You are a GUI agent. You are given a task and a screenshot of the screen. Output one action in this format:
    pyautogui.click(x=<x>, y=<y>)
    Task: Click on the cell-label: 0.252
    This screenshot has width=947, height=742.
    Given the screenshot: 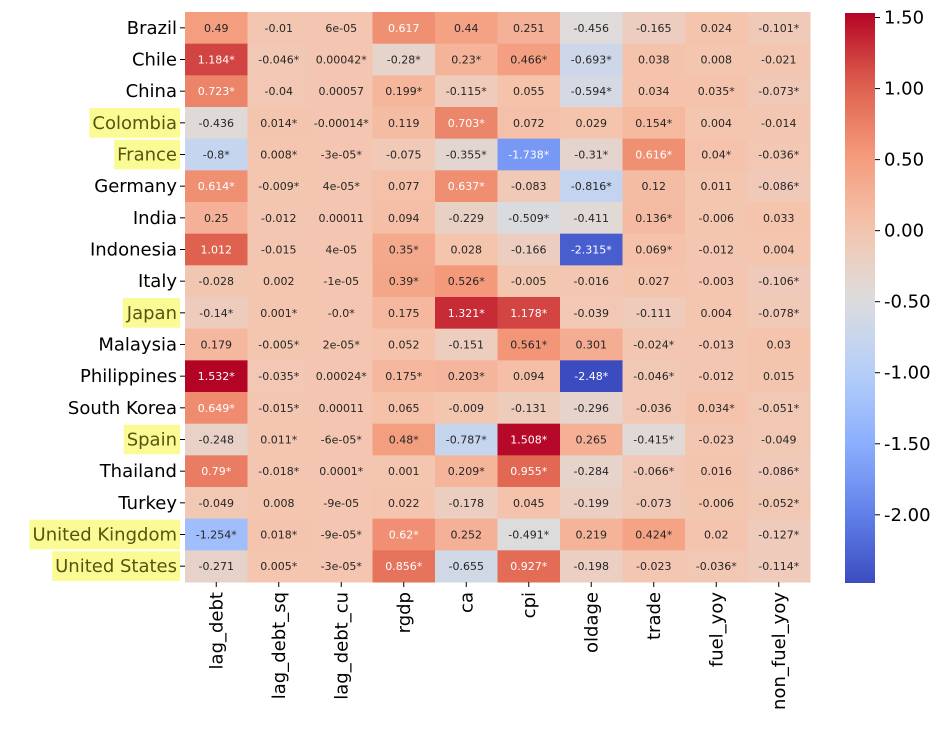 What is the action you would take?
    pyautogui.click(x=467, y=535)
    